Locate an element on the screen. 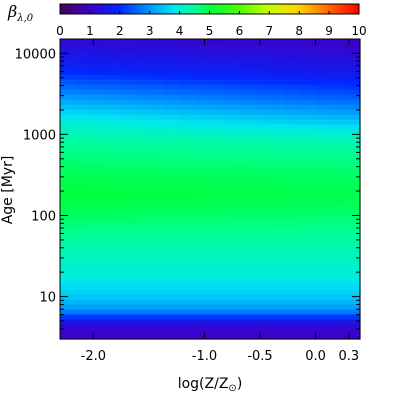  x-tick-label: -2.0 is located at coordinates (93, 356).